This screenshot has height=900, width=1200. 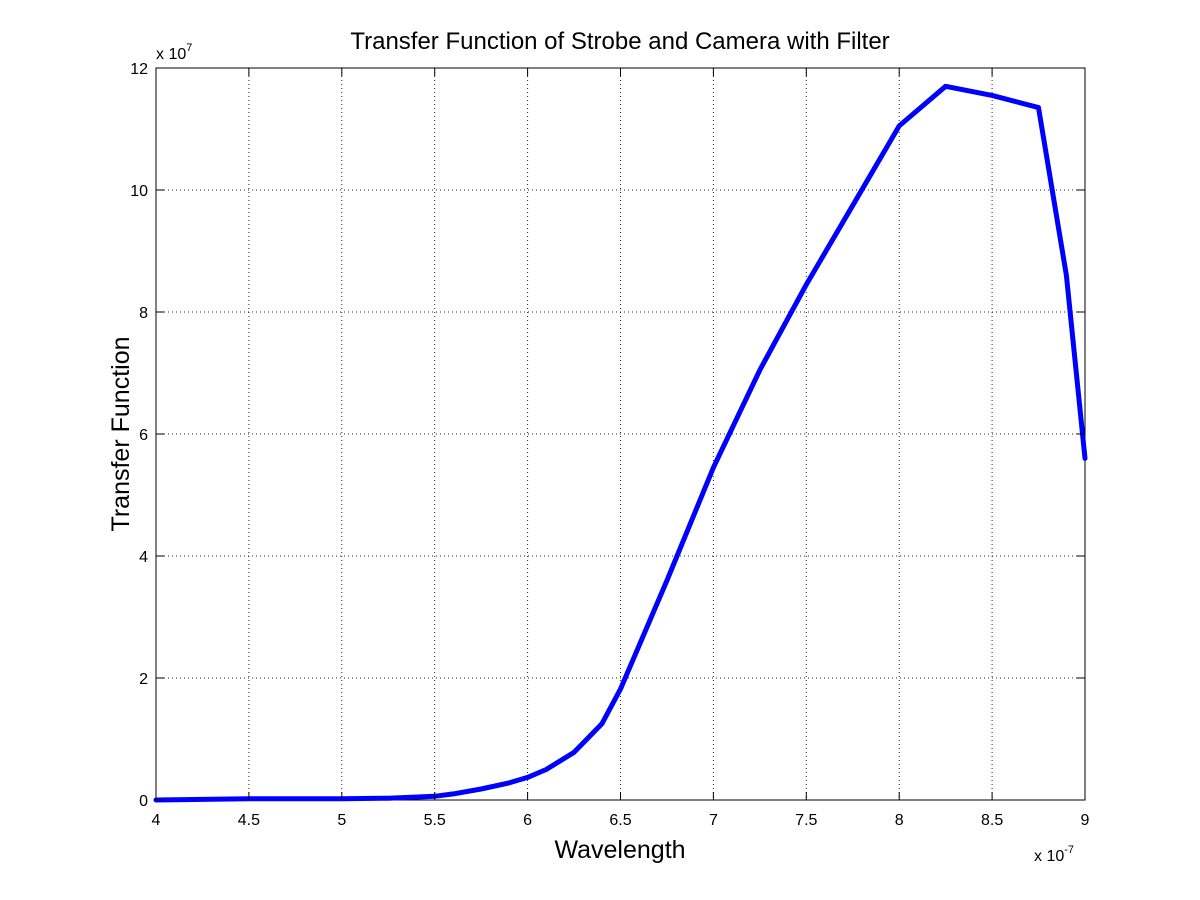 I want to click on x-tick-label: 4.5, so click(x=249, y=820).